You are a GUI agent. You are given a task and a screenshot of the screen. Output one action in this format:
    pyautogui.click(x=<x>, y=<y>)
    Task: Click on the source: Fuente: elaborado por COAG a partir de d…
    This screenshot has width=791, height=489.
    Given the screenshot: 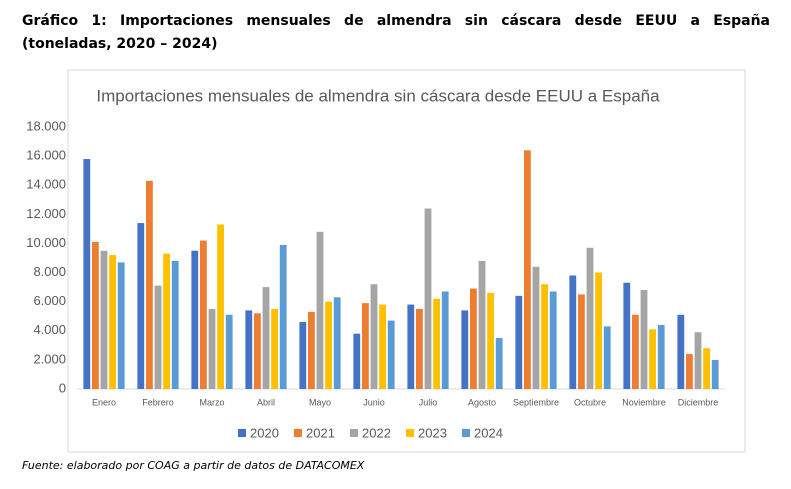 What is the action you would take?
    pyautogui.click(x=193, y=465)
    